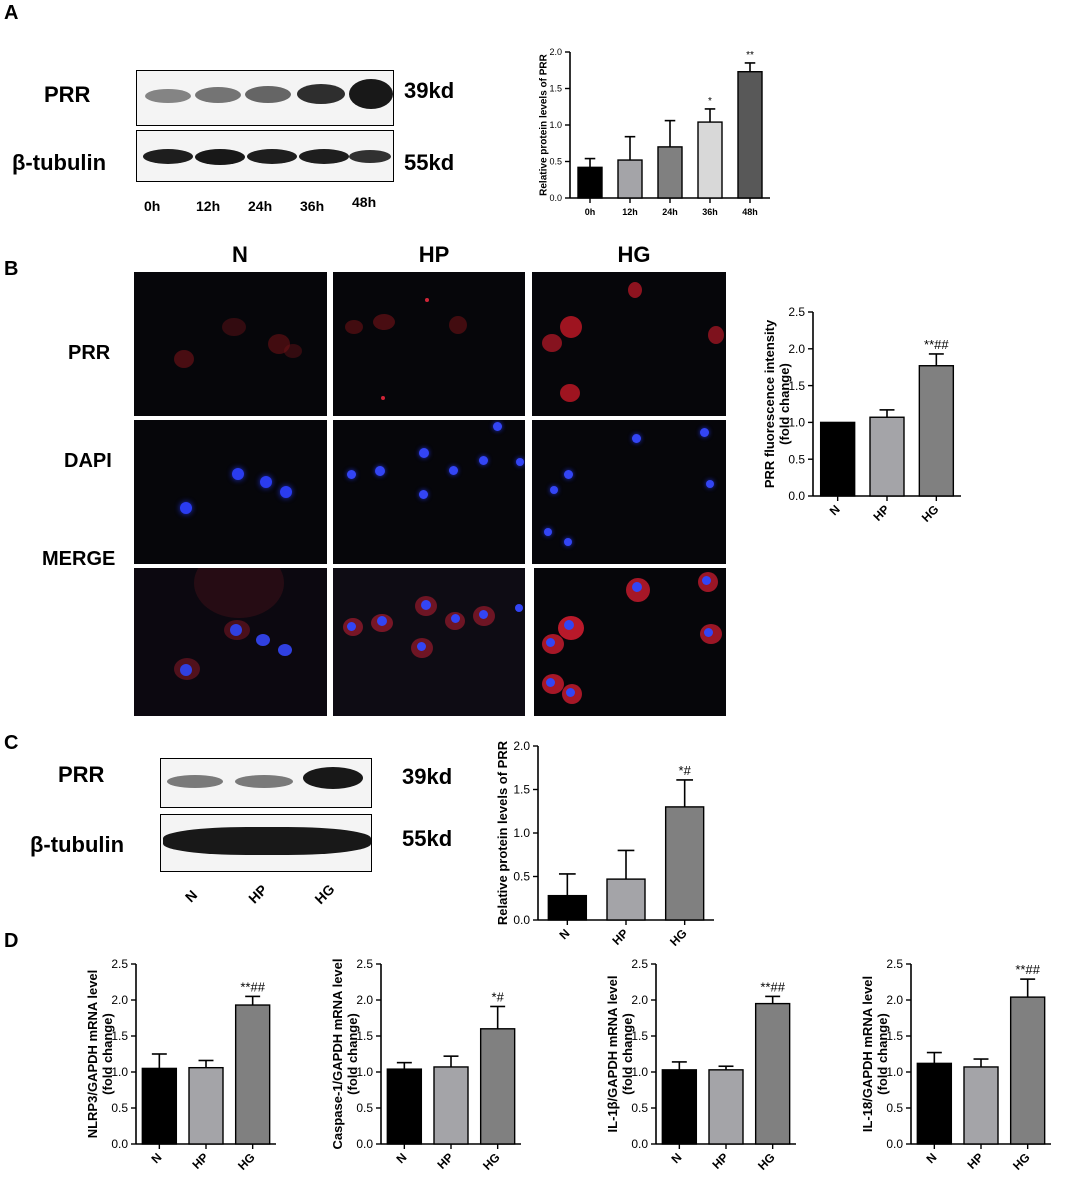 This screenshot has width=1065, height=1180. I want to click on if-image-prr-hg, so click(629, 344).